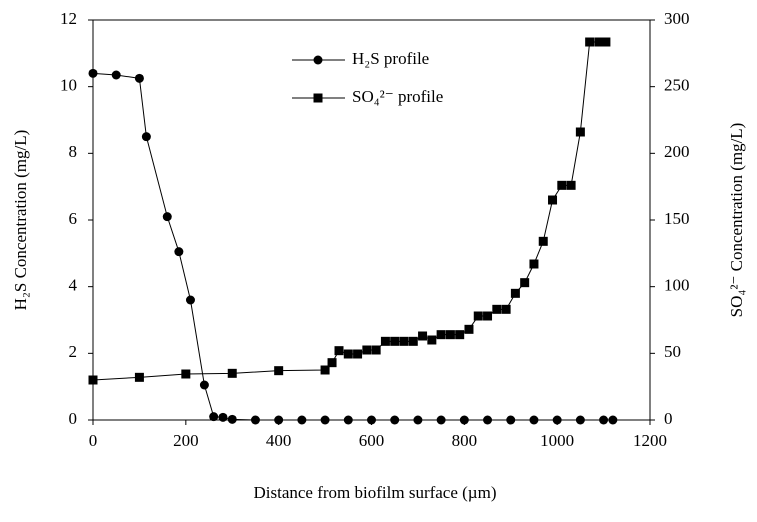  I want to click on y2-tick-label: 100, so click(677, 285).